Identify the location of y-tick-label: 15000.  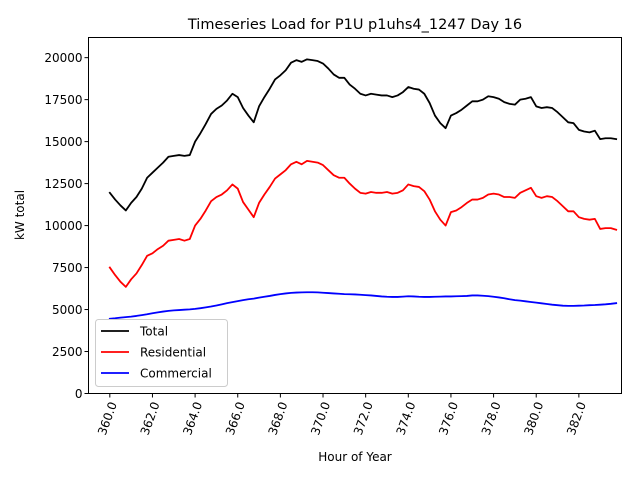
(63, 142).